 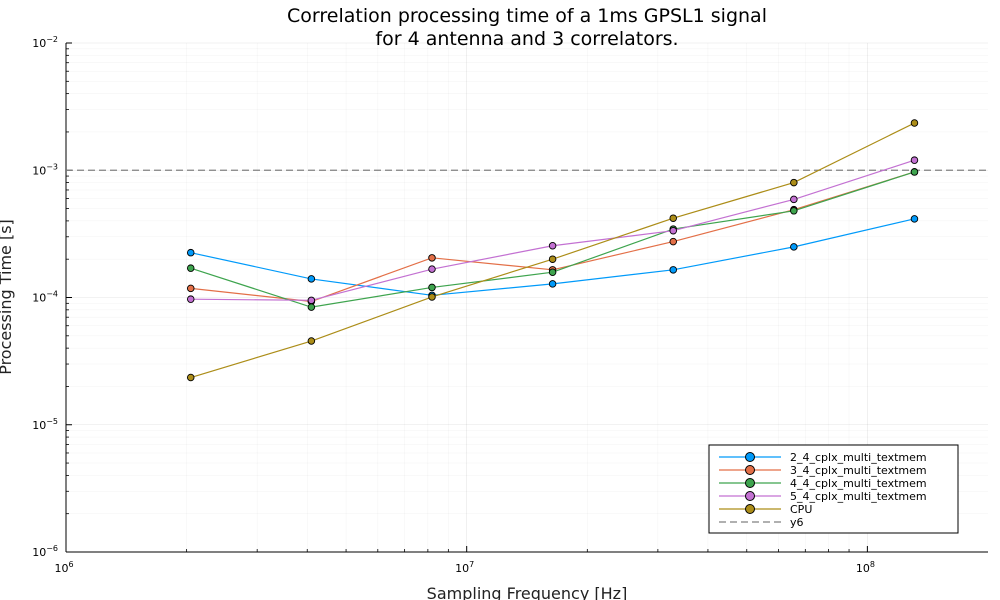 I want to click on x-tick-label-exponent: 7, so click(x=471, y=564).